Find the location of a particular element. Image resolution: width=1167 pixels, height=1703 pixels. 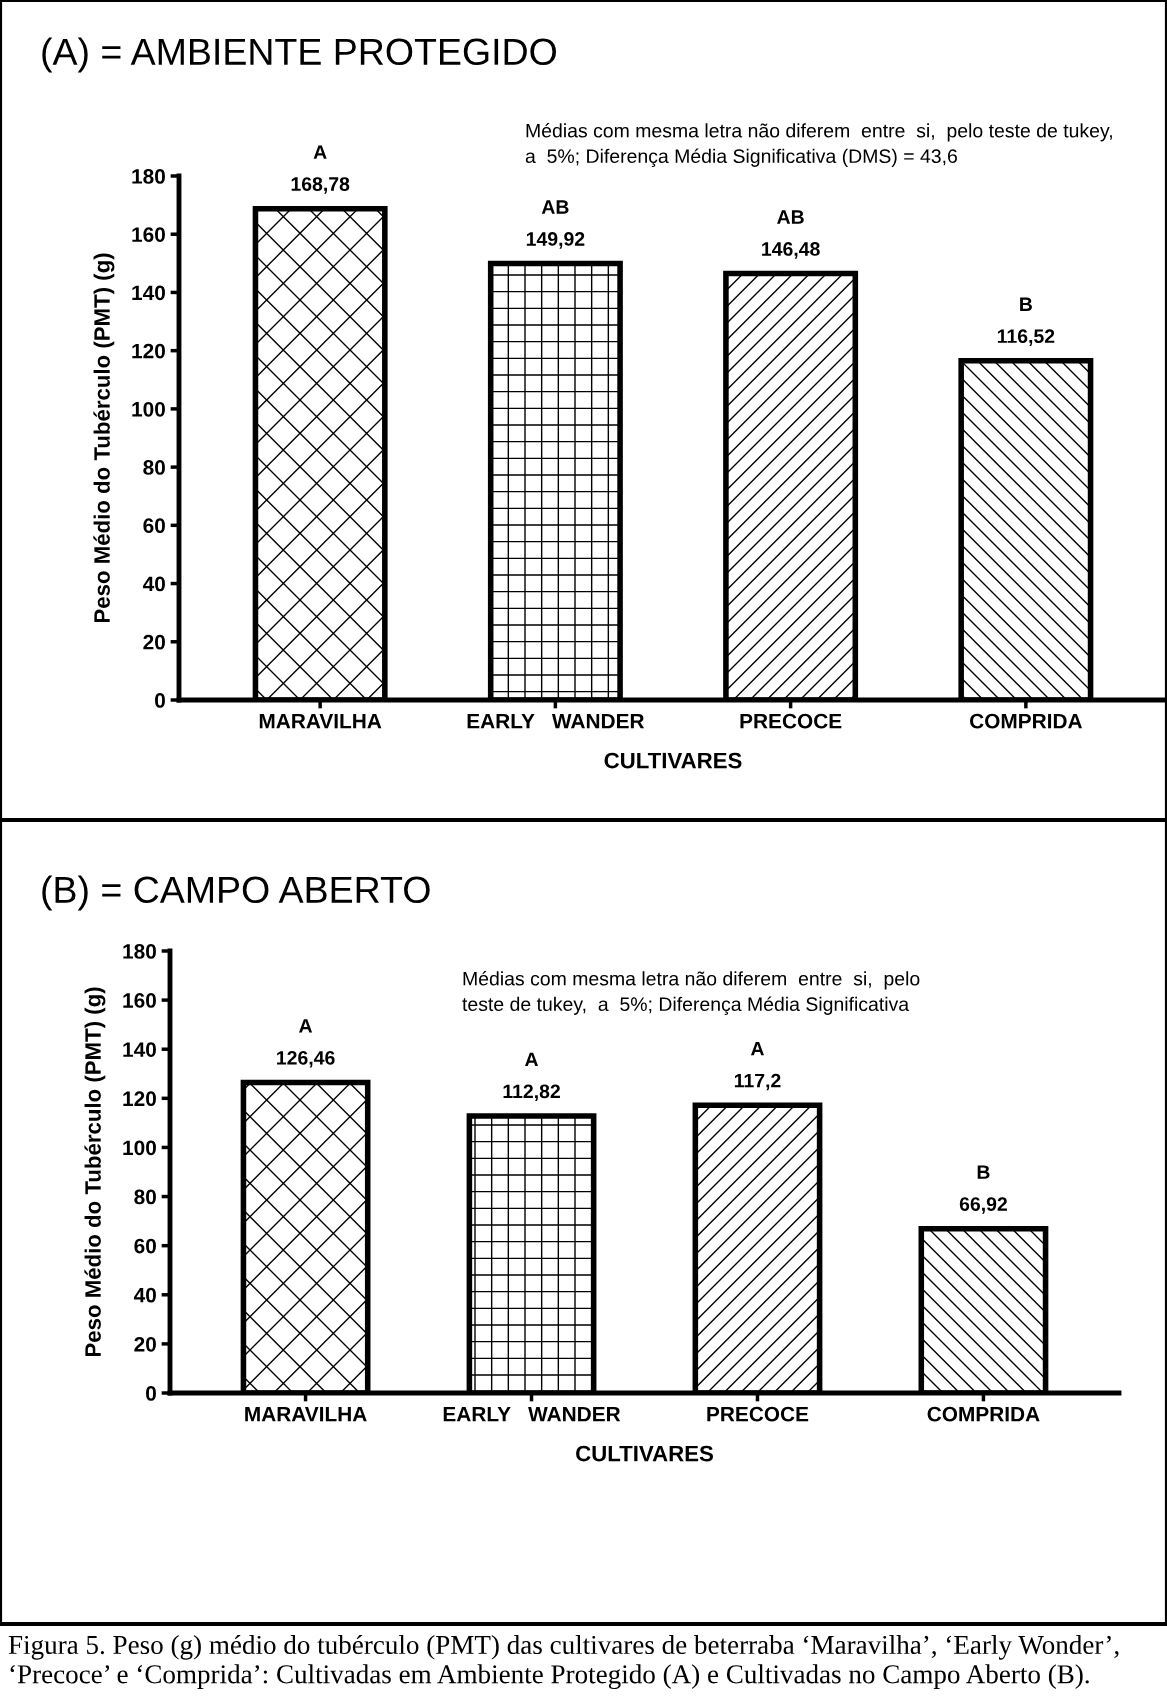

data-label: 149,92 is located at coordinates (555, 240).